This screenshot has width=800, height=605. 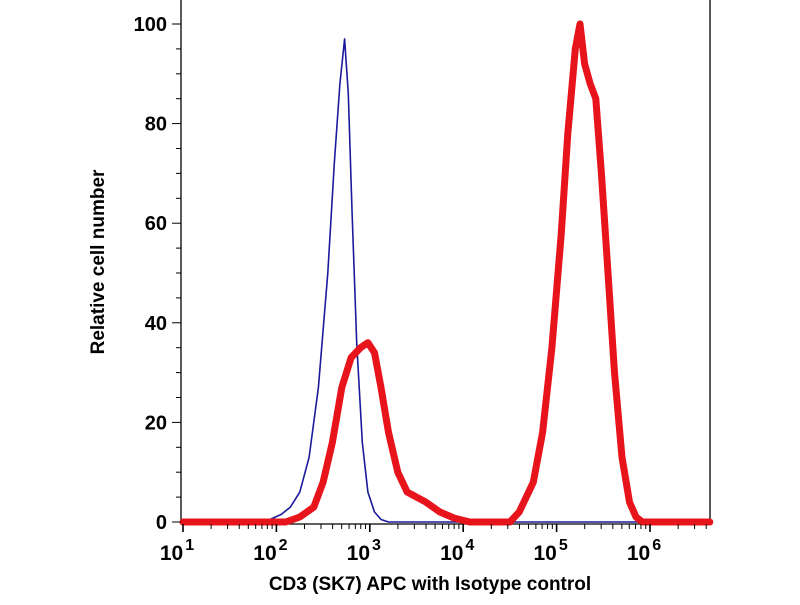 I want to click on x-tick-label: 10 4, so click(x=457, y=551).